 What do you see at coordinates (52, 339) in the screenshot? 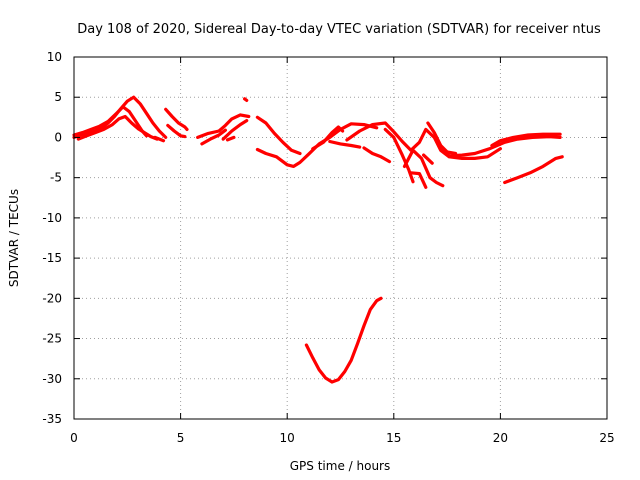
I see `y-tick-label: -25` at bounding box center [52, 339].